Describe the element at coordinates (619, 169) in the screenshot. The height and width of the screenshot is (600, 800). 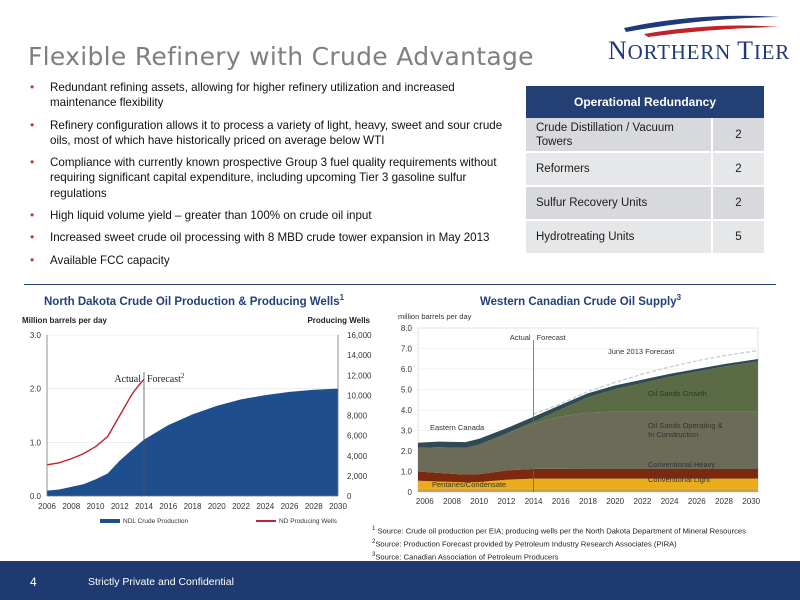
I see `table-cell-name: Reformers` at that location.